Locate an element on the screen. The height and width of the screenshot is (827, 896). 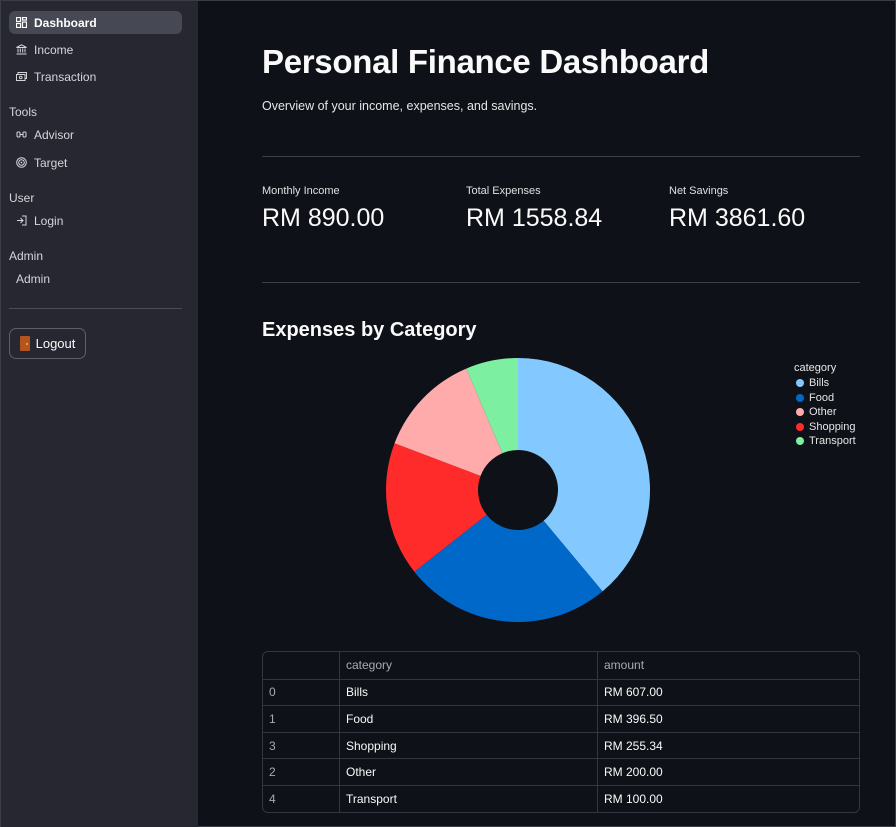
nav-transaction-label: Transaction is located at coordinates (65, 76).